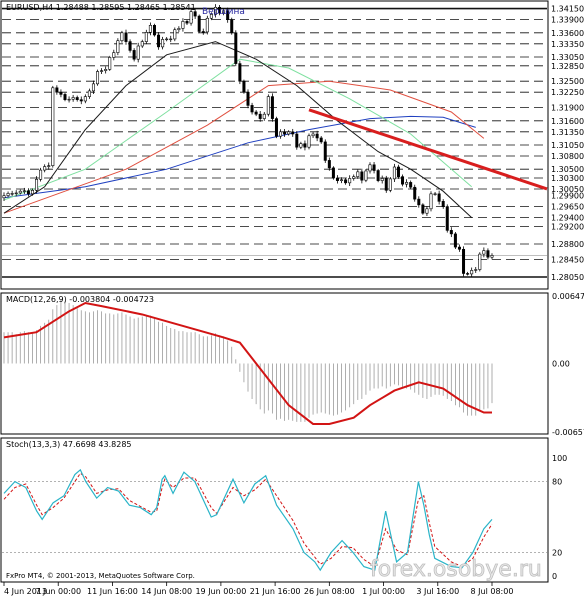  I want to click on price-tick-13: 1.30500, so click(567, 169).